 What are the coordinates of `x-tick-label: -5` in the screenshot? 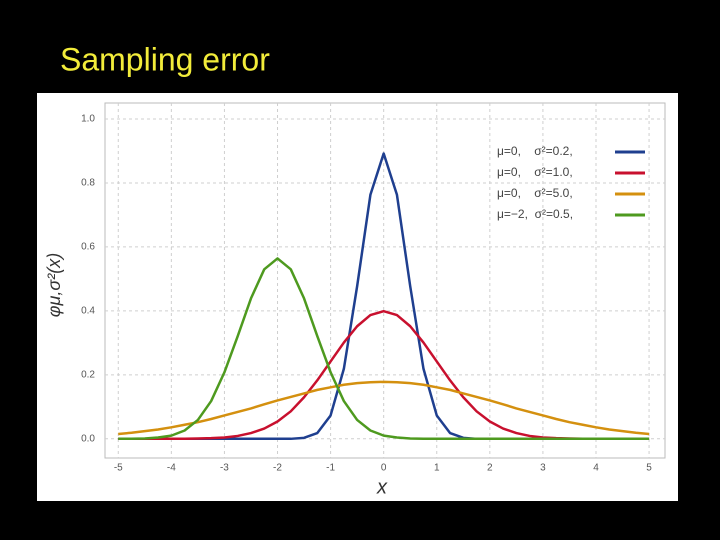 It's located at (118, 468).